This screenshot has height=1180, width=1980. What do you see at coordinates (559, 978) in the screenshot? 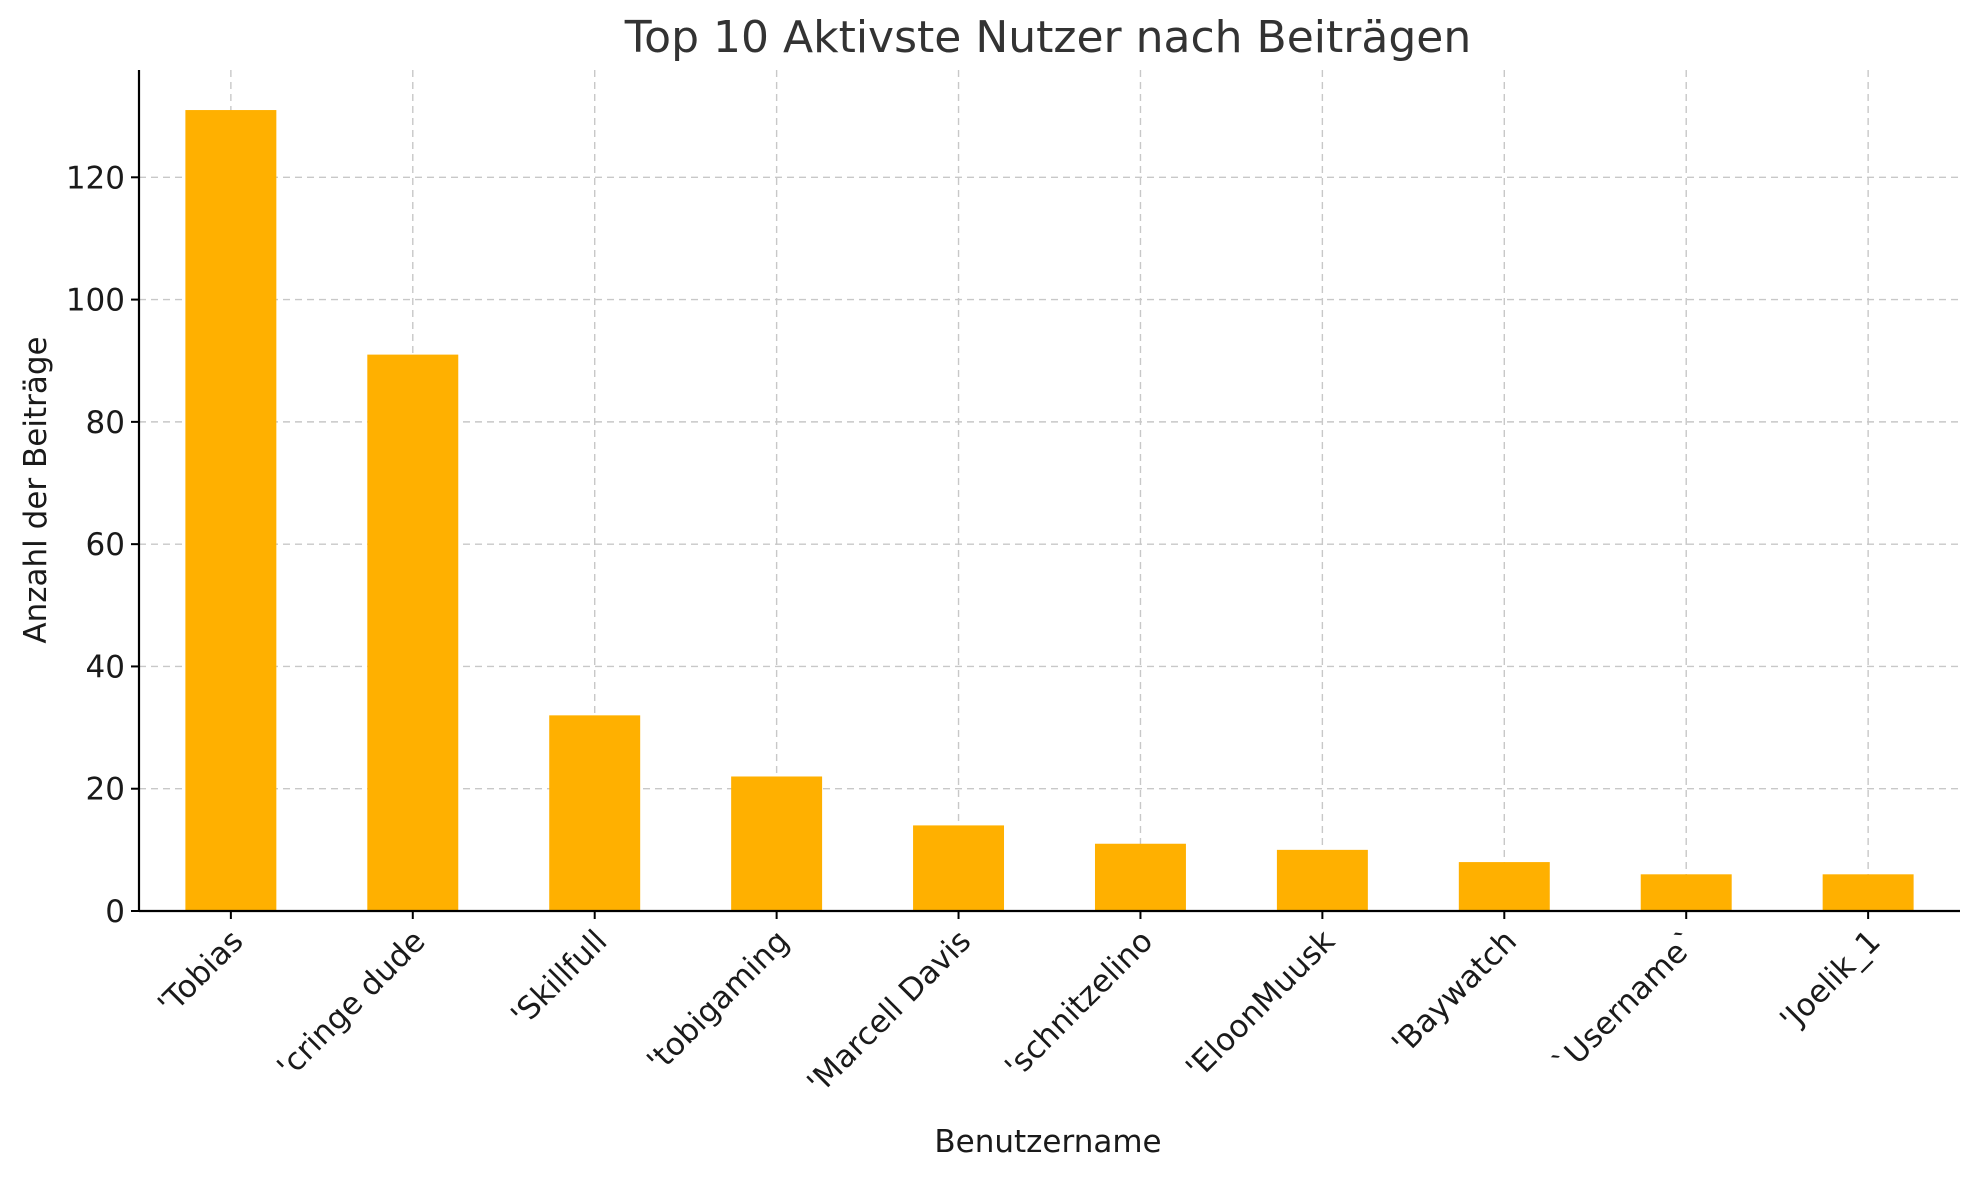
I see `x-tick-label: 'Skillfull` at bounding box center [559, 978].